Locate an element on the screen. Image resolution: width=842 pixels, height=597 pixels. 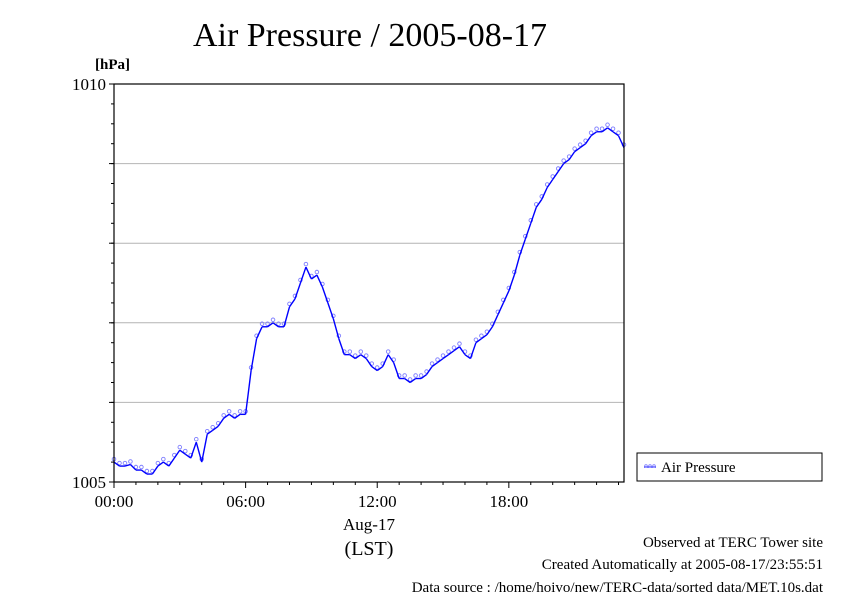
chart-title: Air Pressure / 2005-08-17 is located at coordinates (370, 35).